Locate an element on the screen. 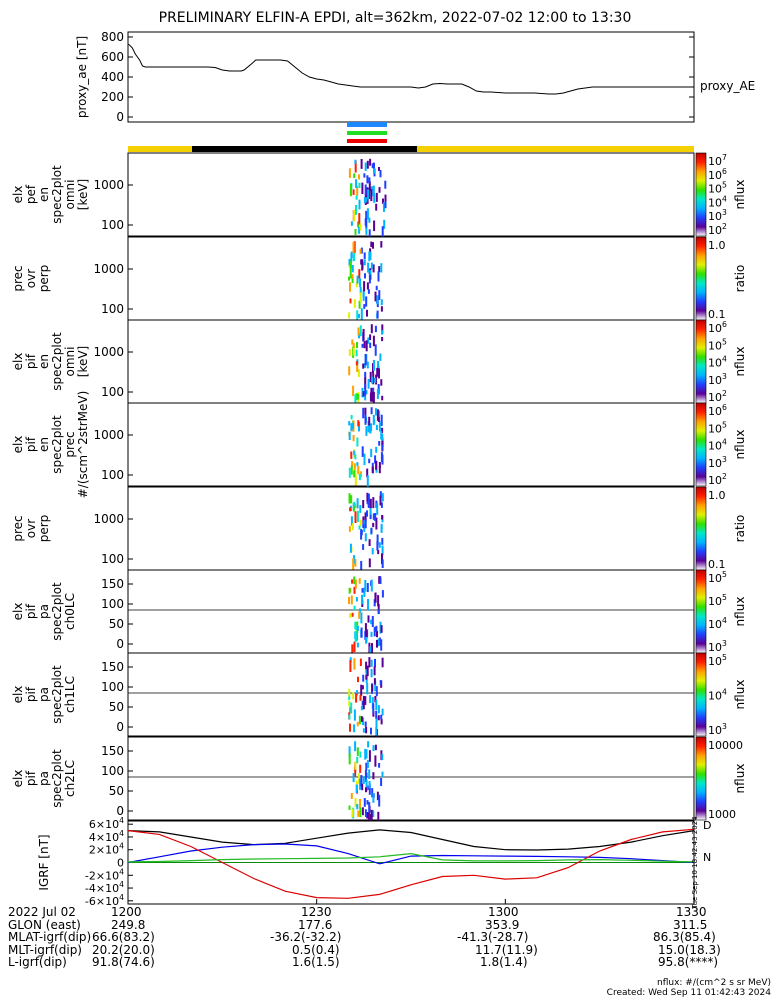  y-tick-label: 800 is located at coordinates (112, 37).